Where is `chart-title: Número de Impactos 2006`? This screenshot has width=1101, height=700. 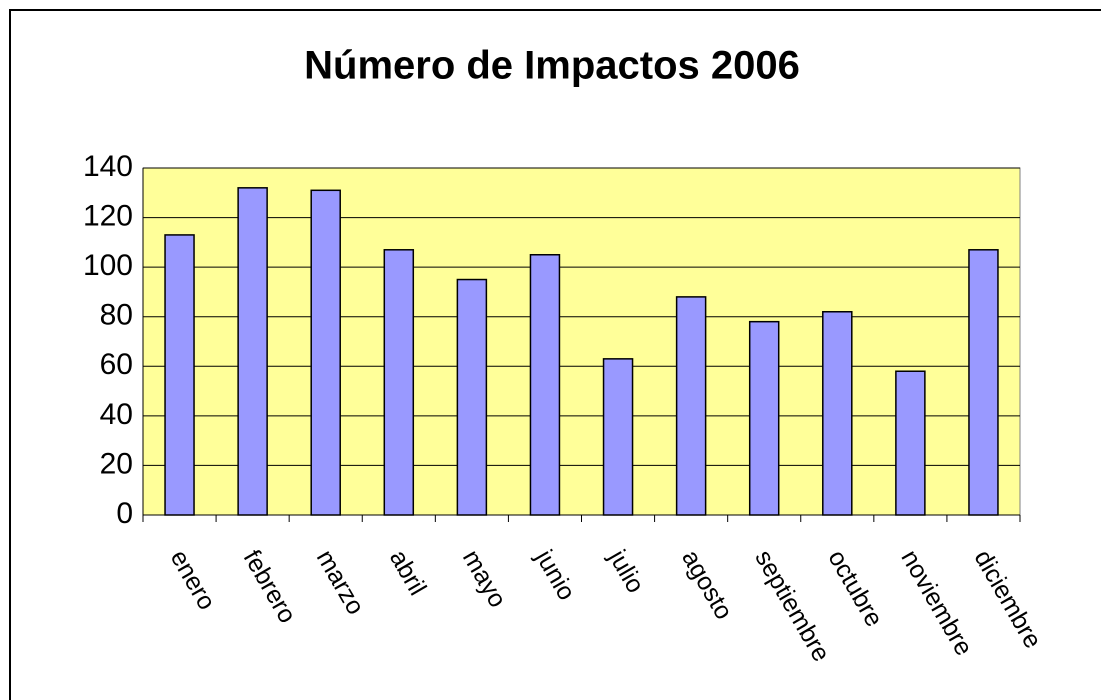 chart-title: Número de Impactos 2006 is located at coordinates (552, 66).